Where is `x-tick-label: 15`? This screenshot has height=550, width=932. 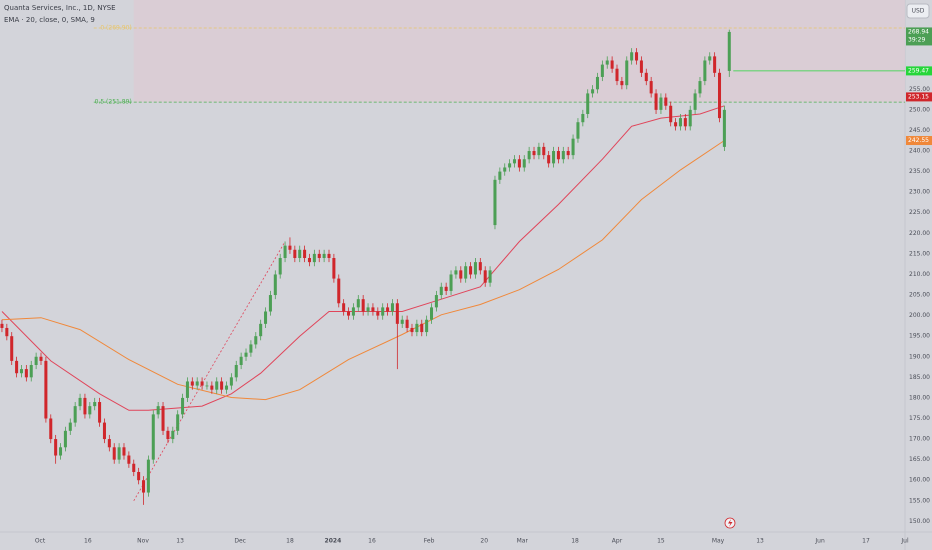
x-tick-label: 15 is located at coordinates (661, 541).